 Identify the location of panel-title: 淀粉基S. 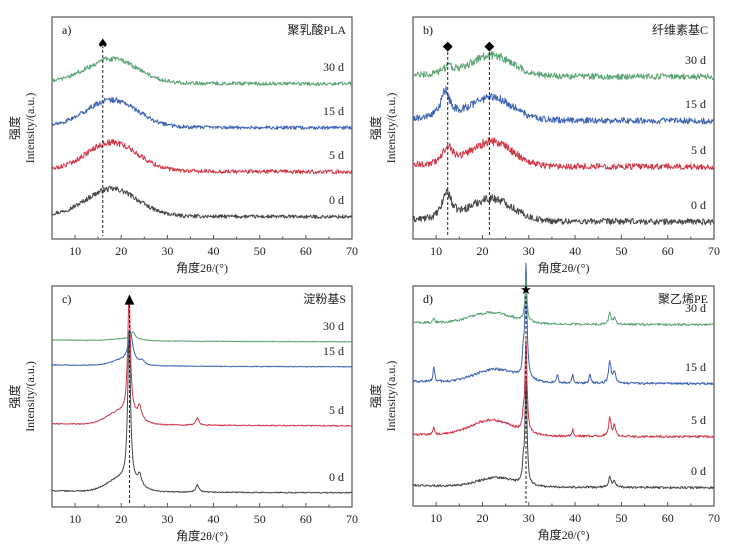
(324, 299).